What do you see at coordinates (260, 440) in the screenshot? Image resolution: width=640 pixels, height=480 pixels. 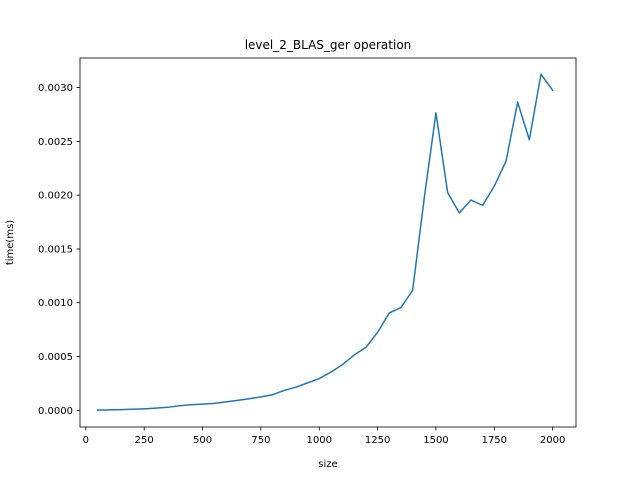 I see `x-tick-label: 750` at bounding box center [260, 440].